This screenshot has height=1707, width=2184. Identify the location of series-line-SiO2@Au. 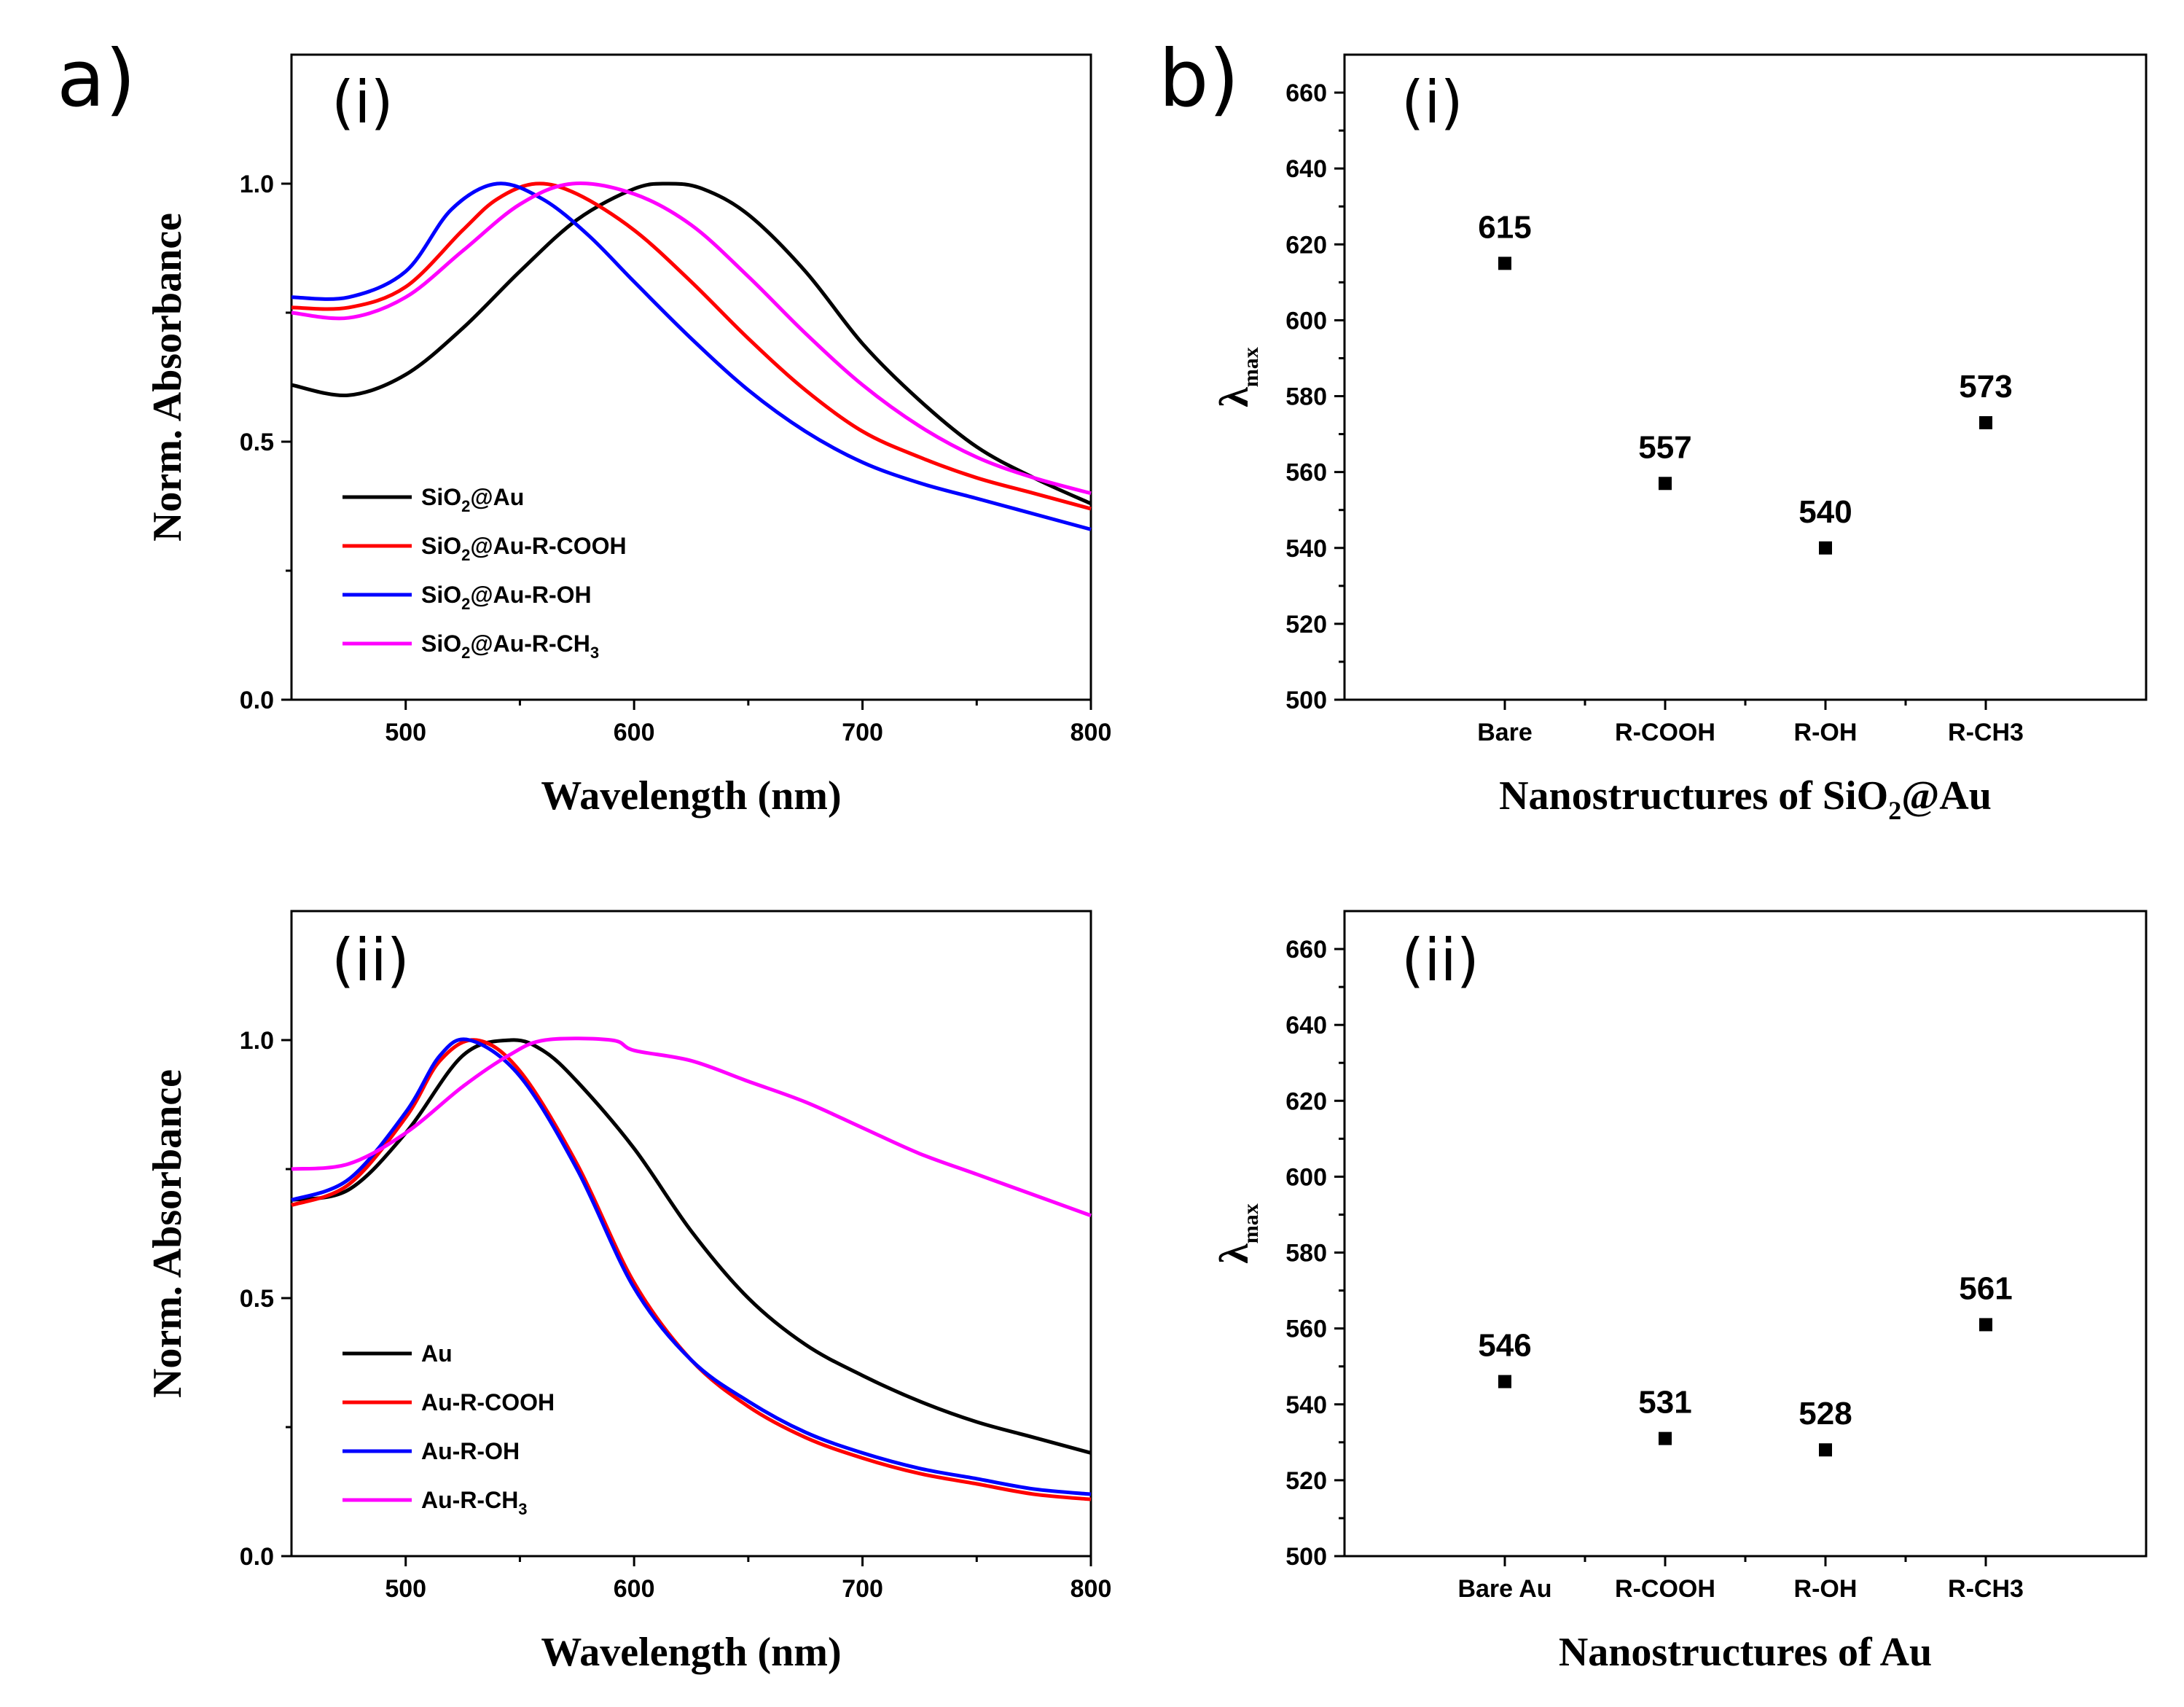
(691, 343).